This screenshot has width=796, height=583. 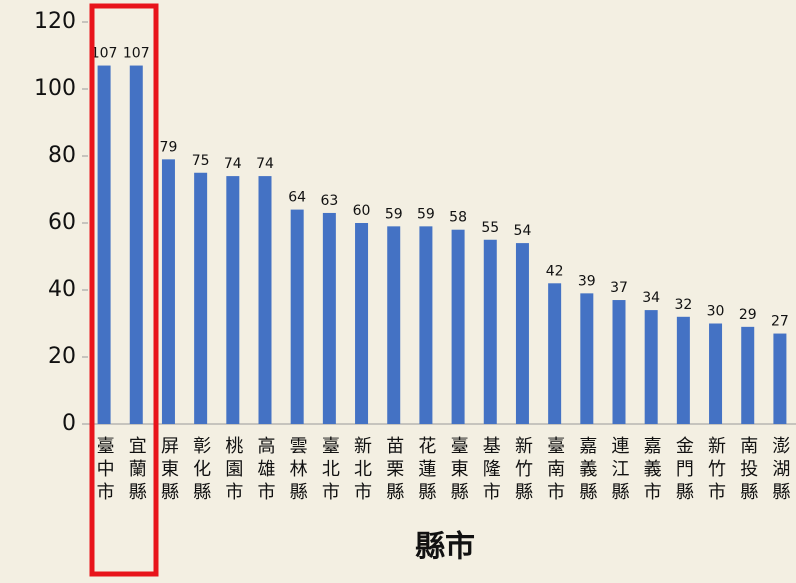 What do you see at coordinates (136, 470) in the screenshot?
I see `x-tick-label: 宜蘭縣` at bounding box center [136, 470].